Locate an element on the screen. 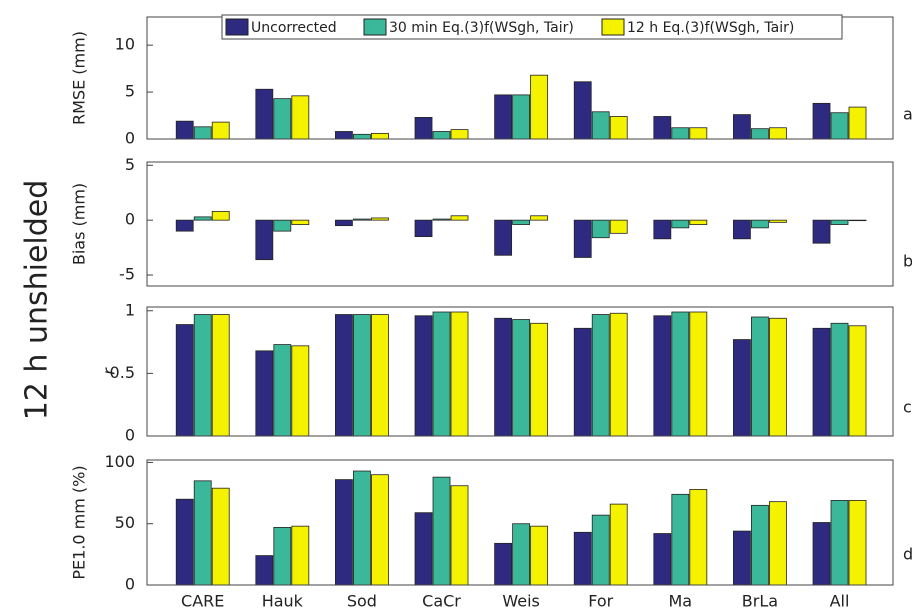 The height and width of the screenshot is (612, 912). y-axis-label: RMSE (mm) is located at coordinates (79, 78).